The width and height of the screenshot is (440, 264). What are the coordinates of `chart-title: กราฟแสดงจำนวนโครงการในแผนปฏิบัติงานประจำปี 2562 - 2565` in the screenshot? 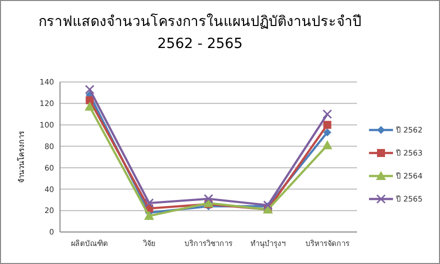 It's located at (200, 32).